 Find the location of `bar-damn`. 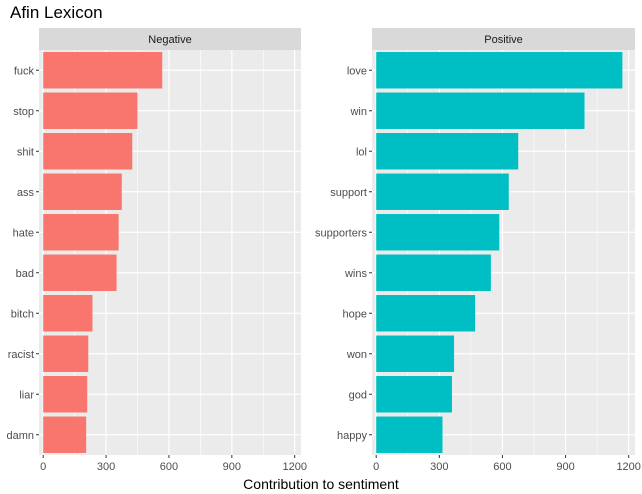

bar-damn is located at coordinates (65, 434).